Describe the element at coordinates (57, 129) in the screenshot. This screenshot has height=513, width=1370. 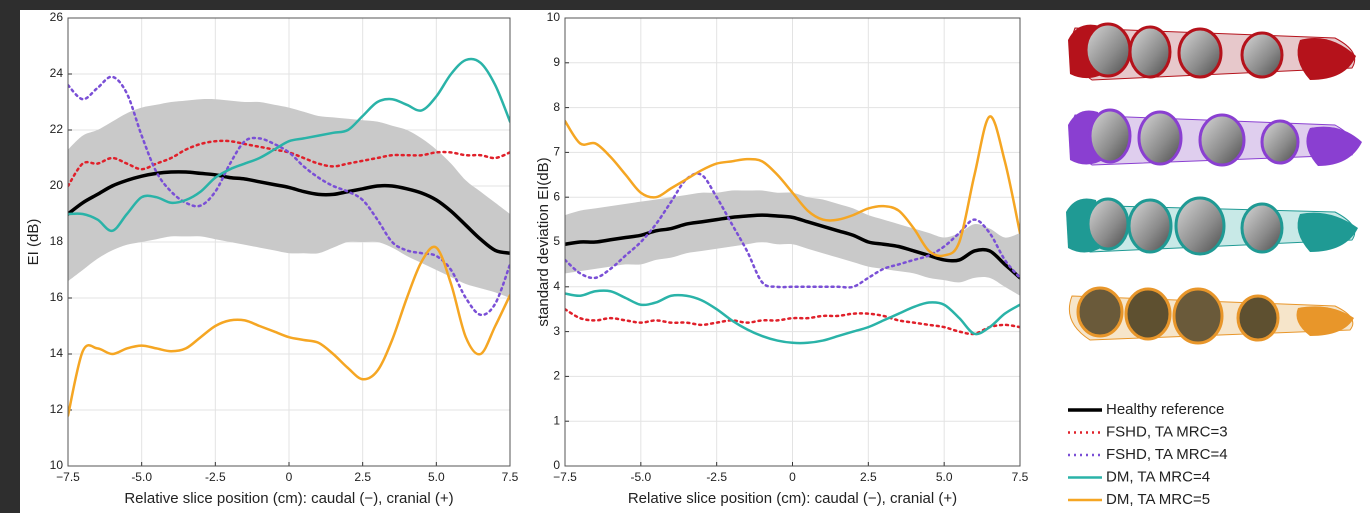
I see `y-tick-label: 22` at that location.